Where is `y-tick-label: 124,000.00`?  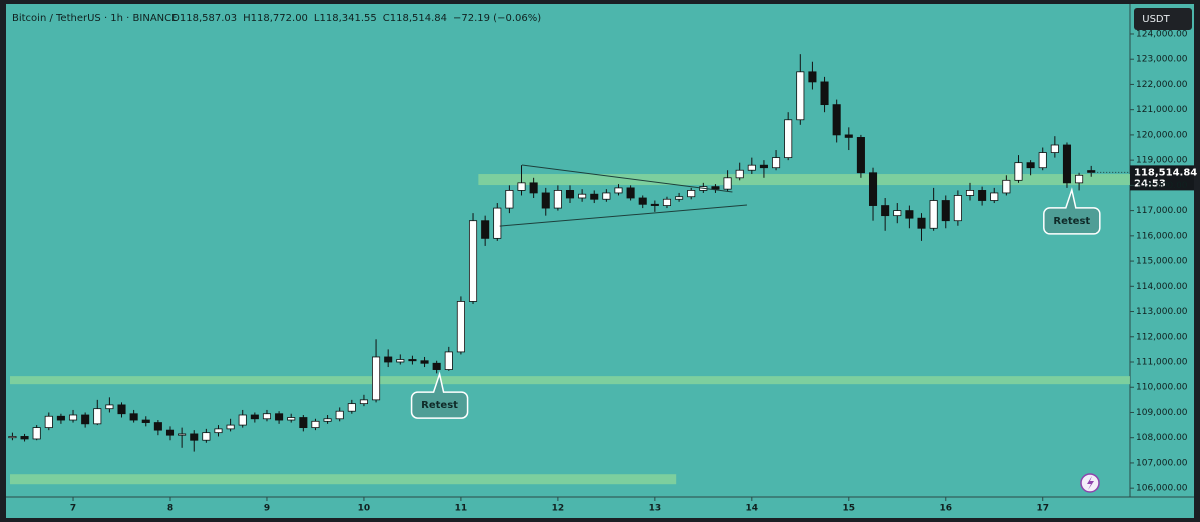
y-tick-label: 124,000.00 is located at coordinates (1162, 34).